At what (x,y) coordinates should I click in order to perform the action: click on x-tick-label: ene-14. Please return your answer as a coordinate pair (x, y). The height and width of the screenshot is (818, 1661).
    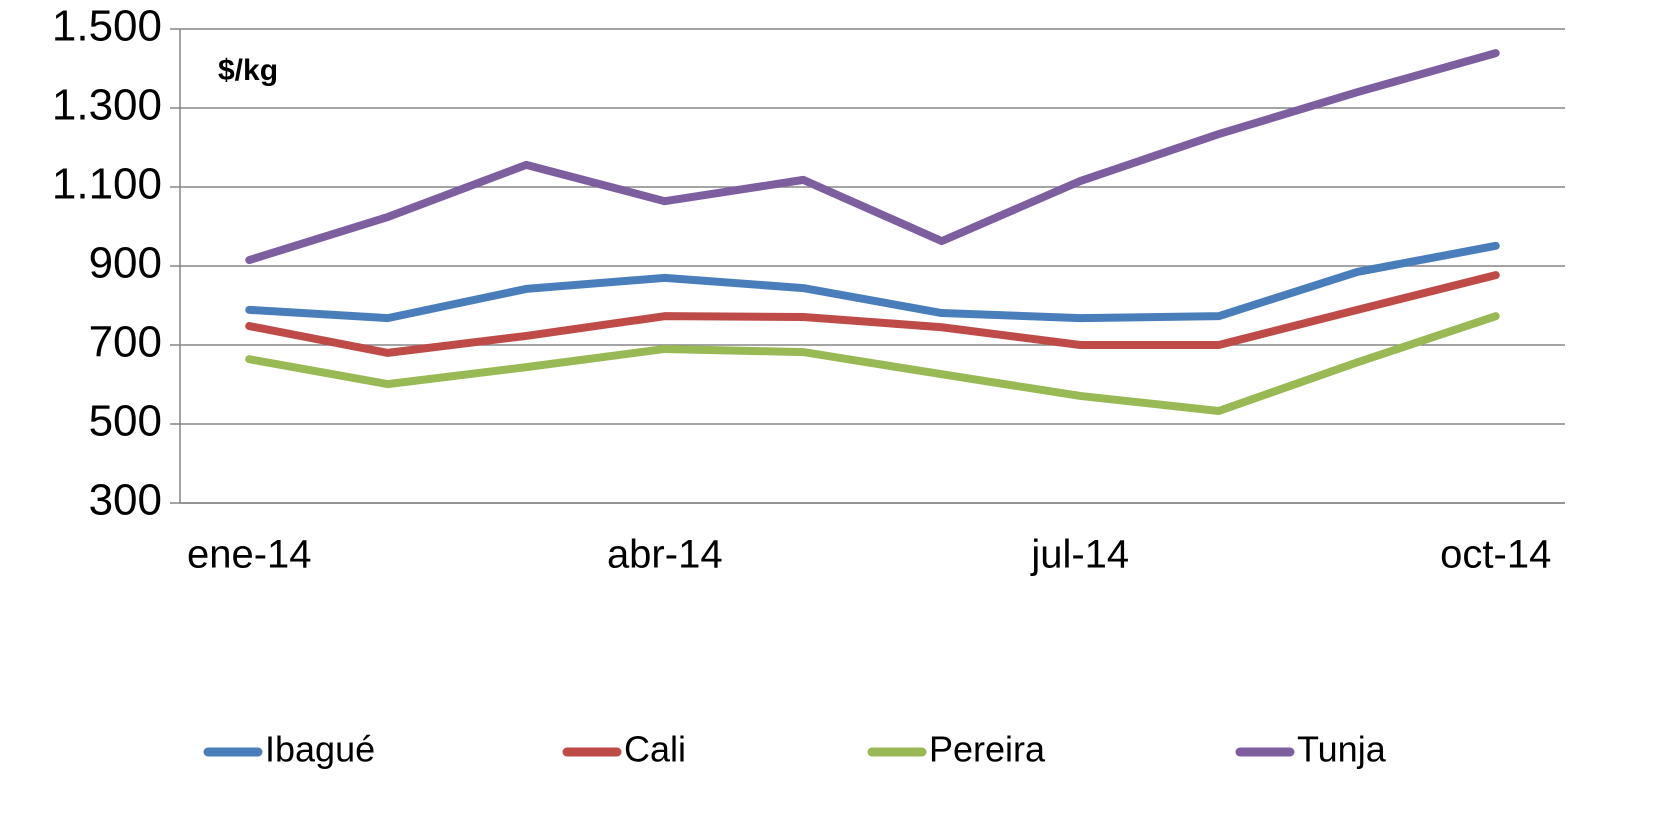
    Looking at the image, I should click on (249, 555).